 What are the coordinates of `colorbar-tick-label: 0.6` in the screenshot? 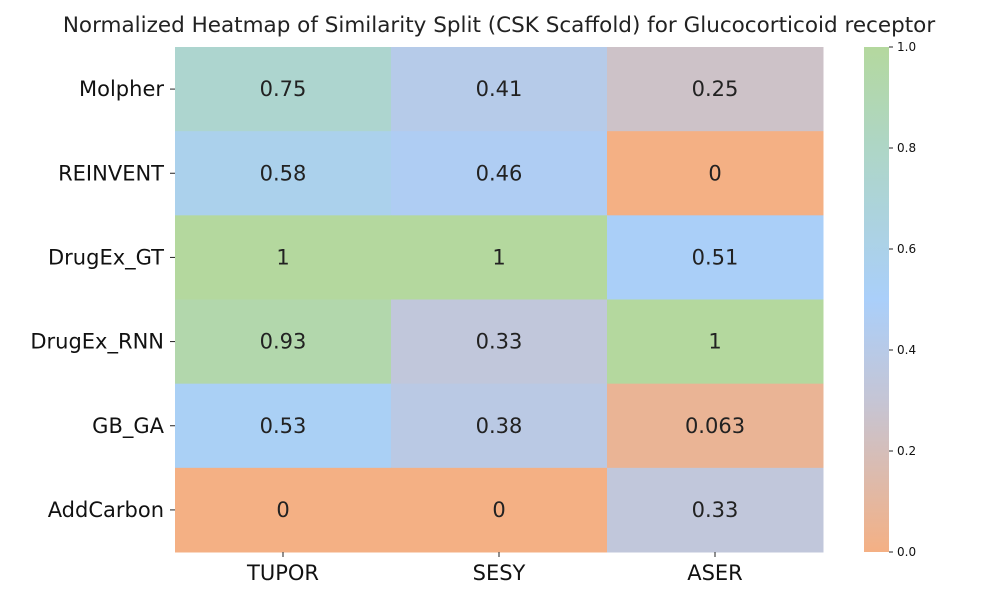 It's located at (906, 249).